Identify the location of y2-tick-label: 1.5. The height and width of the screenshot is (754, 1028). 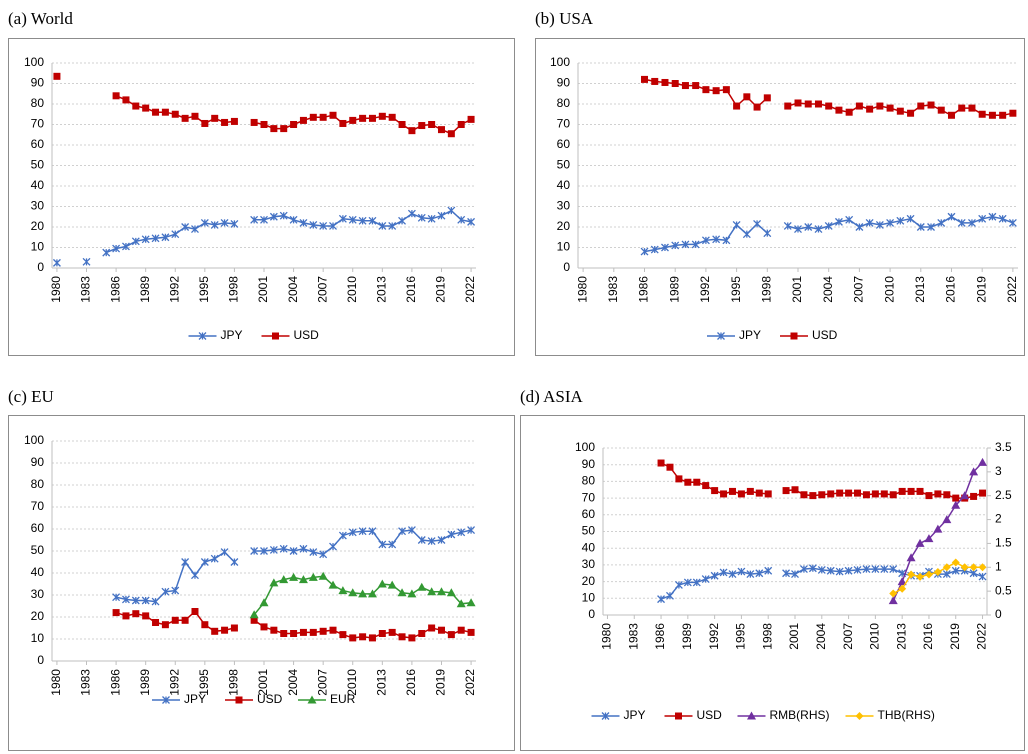
(1003, 543).